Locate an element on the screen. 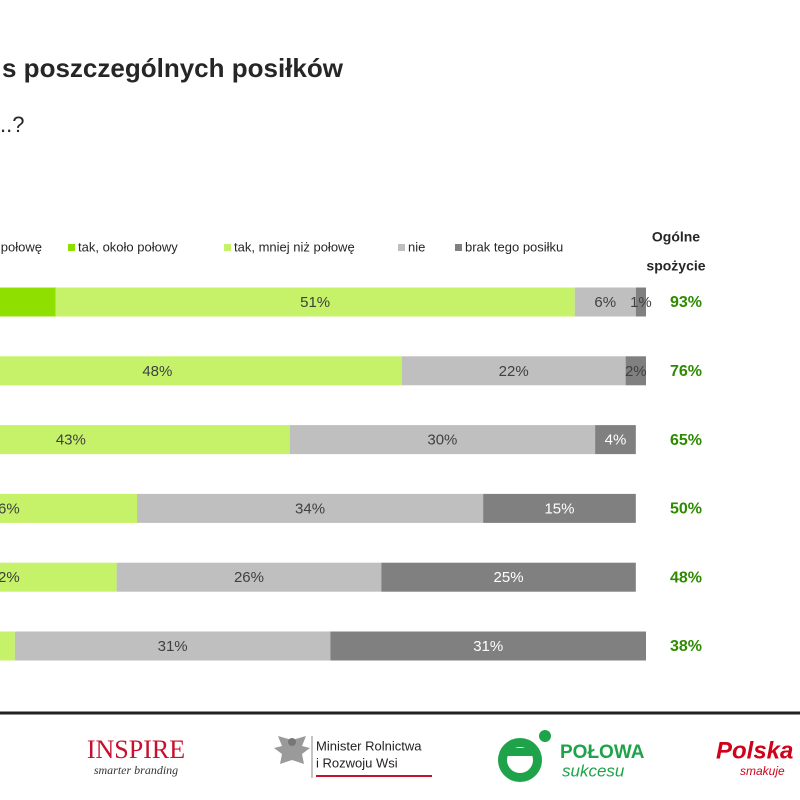 Image resolution: width=800 pixels, height=800 pixels. totals-header: spożycie is located at coordinates (675, 266).